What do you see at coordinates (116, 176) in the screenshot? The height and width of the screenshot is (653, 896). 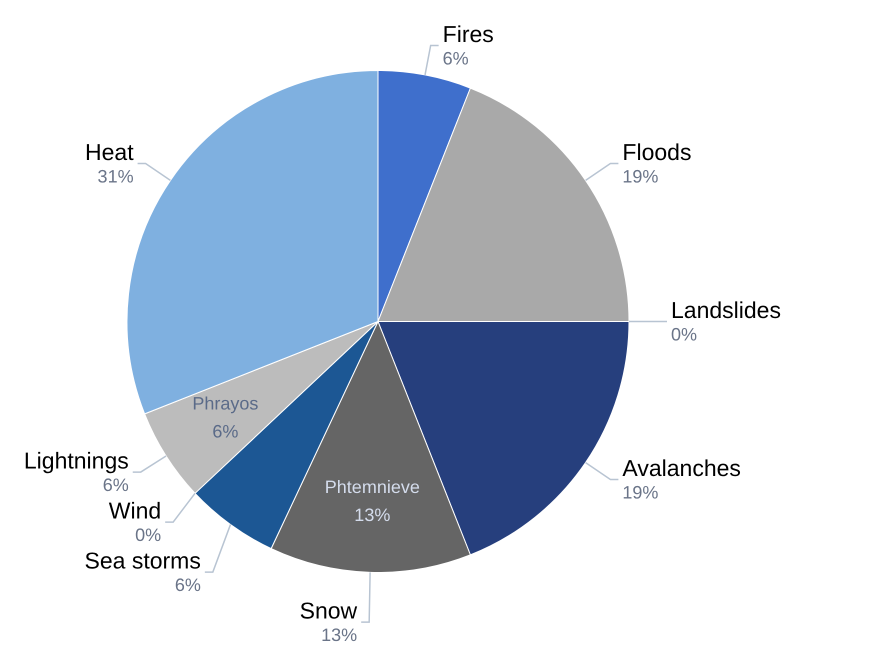 I see `data-label: 31%` at bounding box center [116, 176].